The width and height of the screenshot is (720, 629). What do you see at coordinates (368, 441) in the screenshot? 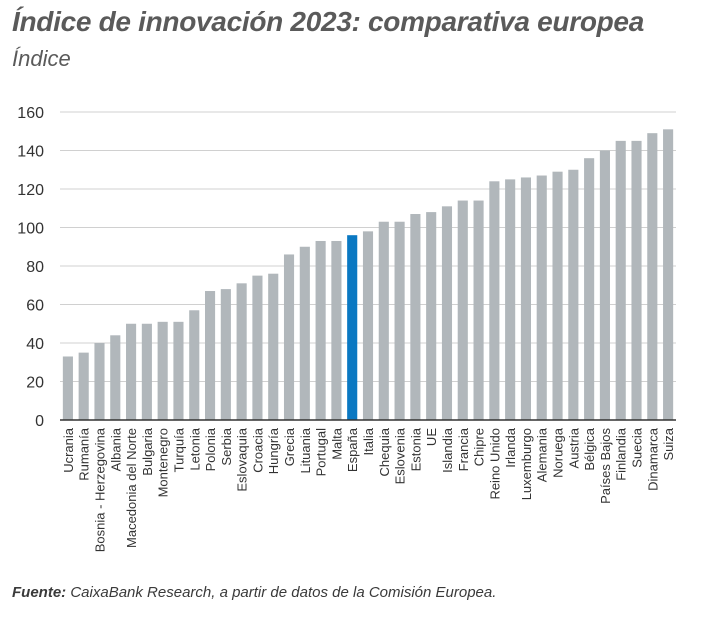
I see `x-tick-label: Italia` at bounding box center [368, 441].